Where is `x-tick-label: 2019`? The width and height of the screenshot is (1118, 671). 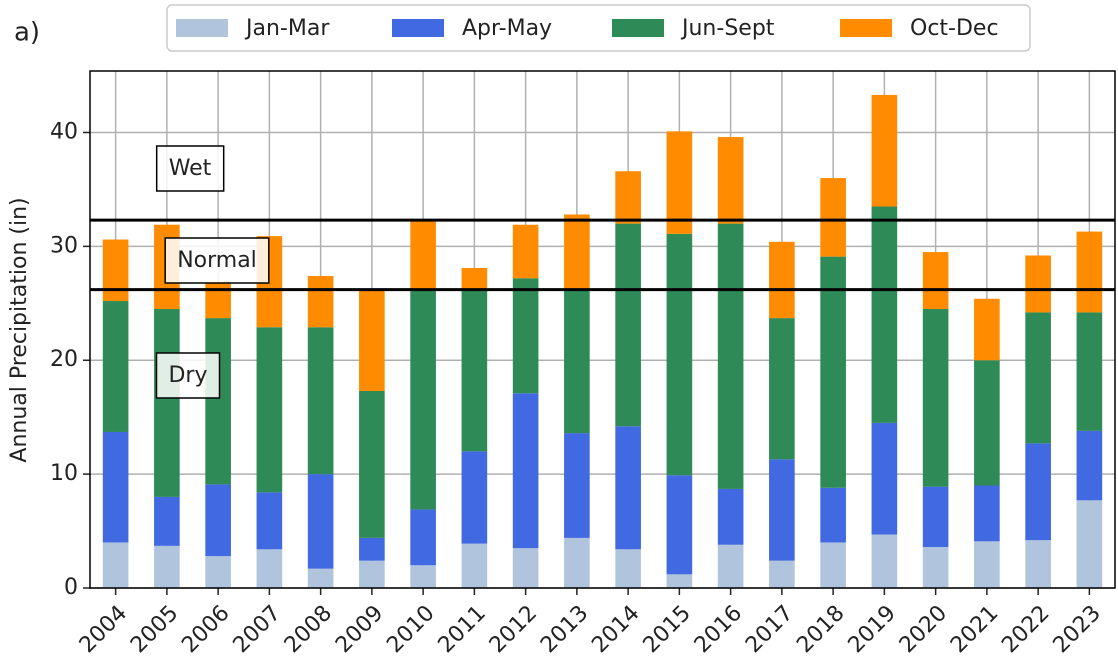
x-tick-label: 2019 is located at coordinates (872, 629).